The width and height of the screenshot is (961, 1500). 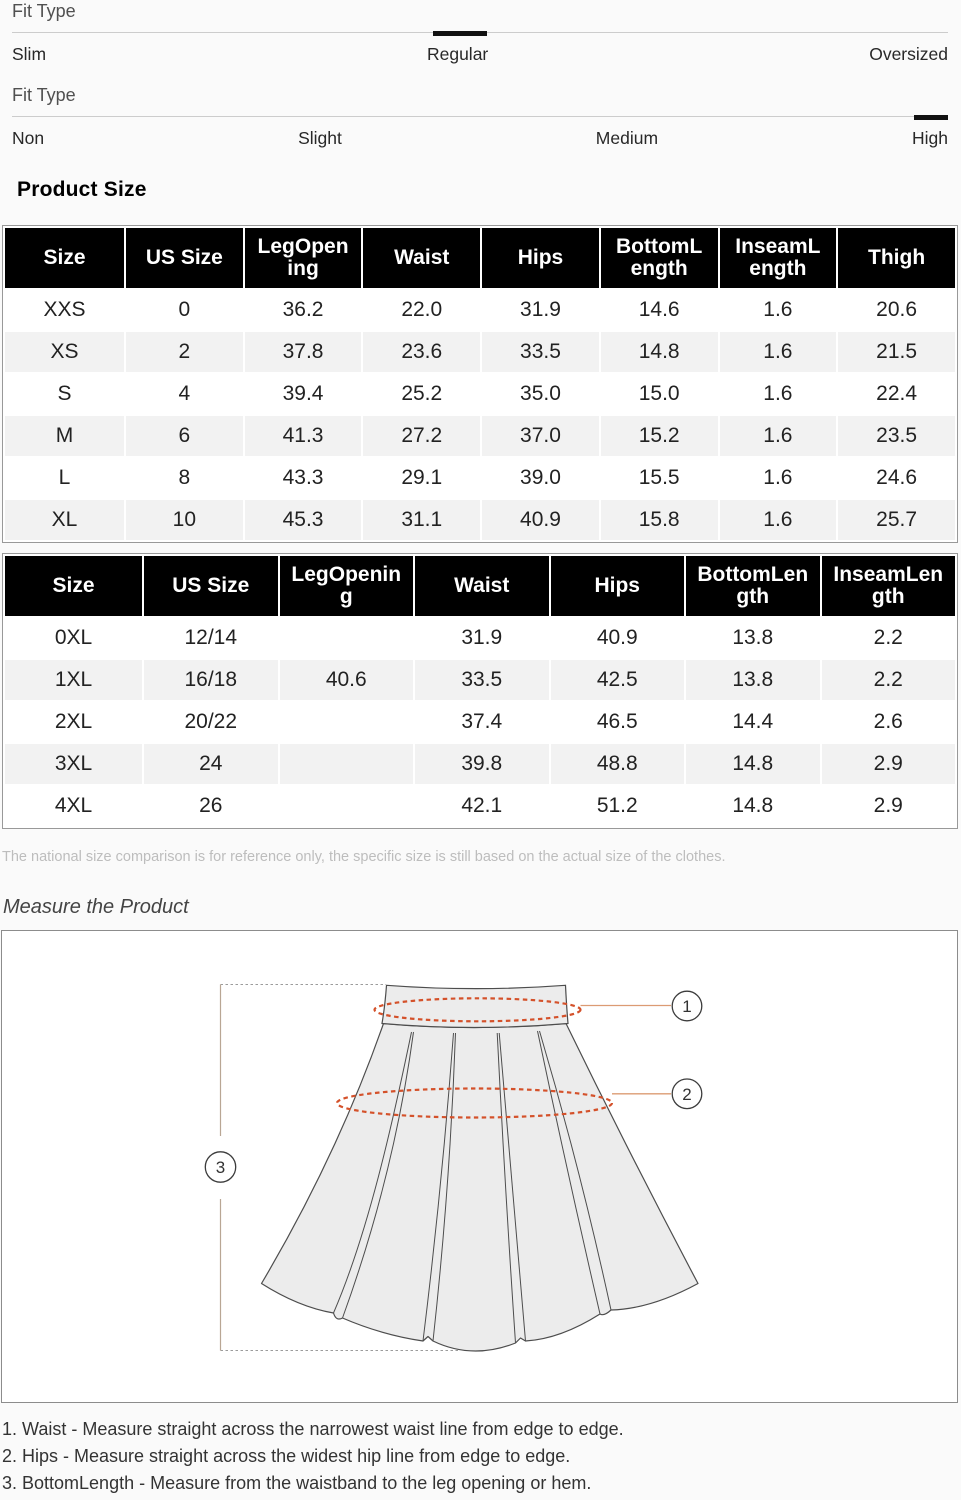 What do you see at coordinates (220, 1167) in the screenshot?
I see `svg-text: 3` at bounding box center [220, 1167].